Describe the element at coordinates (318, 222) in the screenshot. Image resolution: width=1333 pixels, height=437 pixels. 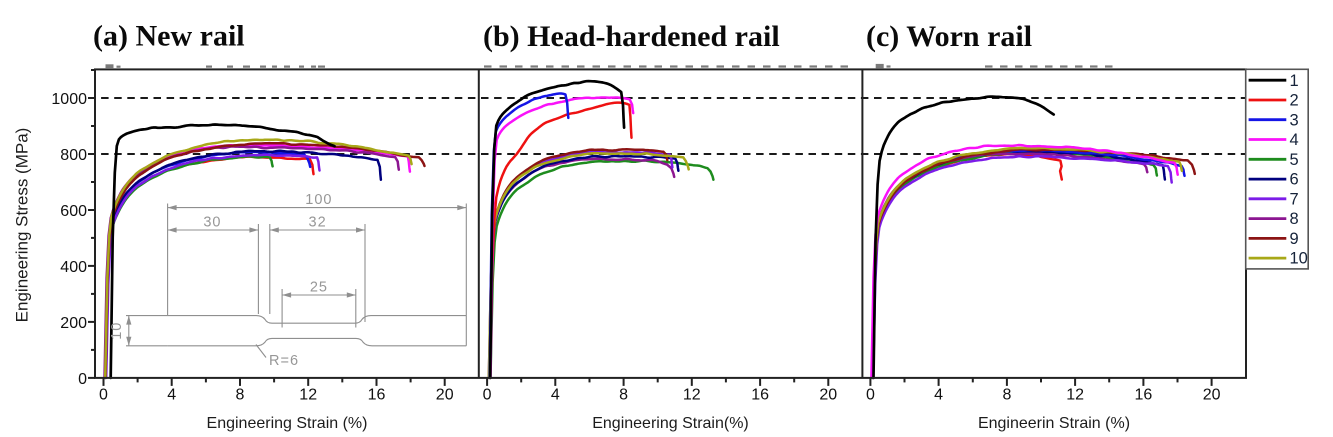
I see `svg-text: 32` at that location.